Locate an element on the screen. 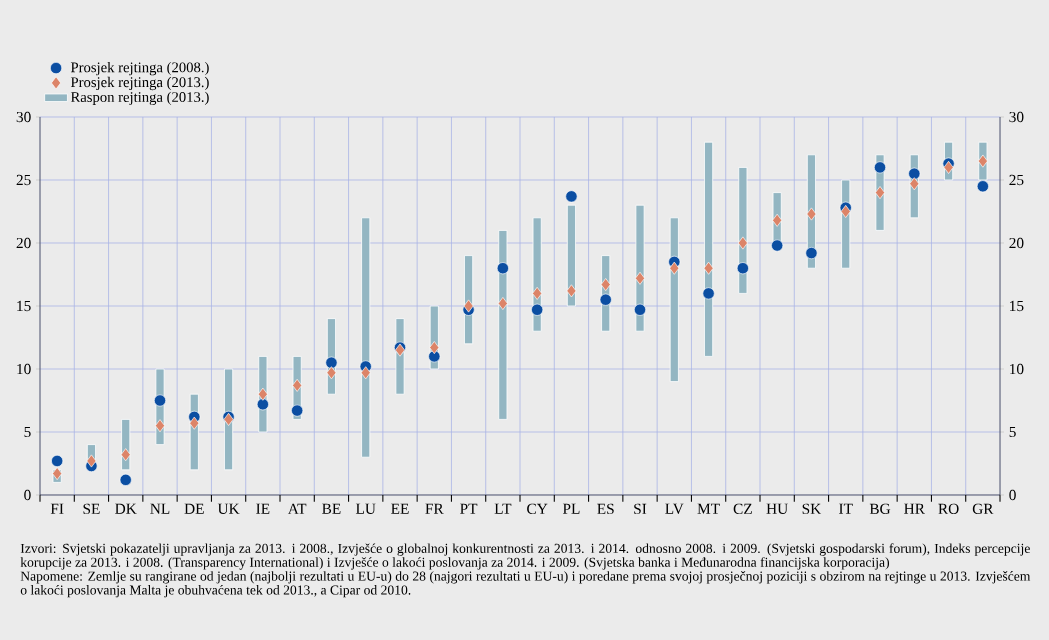 The image size is (1049, 640). x-tick-label: RO is located at coordinates (948, 509).